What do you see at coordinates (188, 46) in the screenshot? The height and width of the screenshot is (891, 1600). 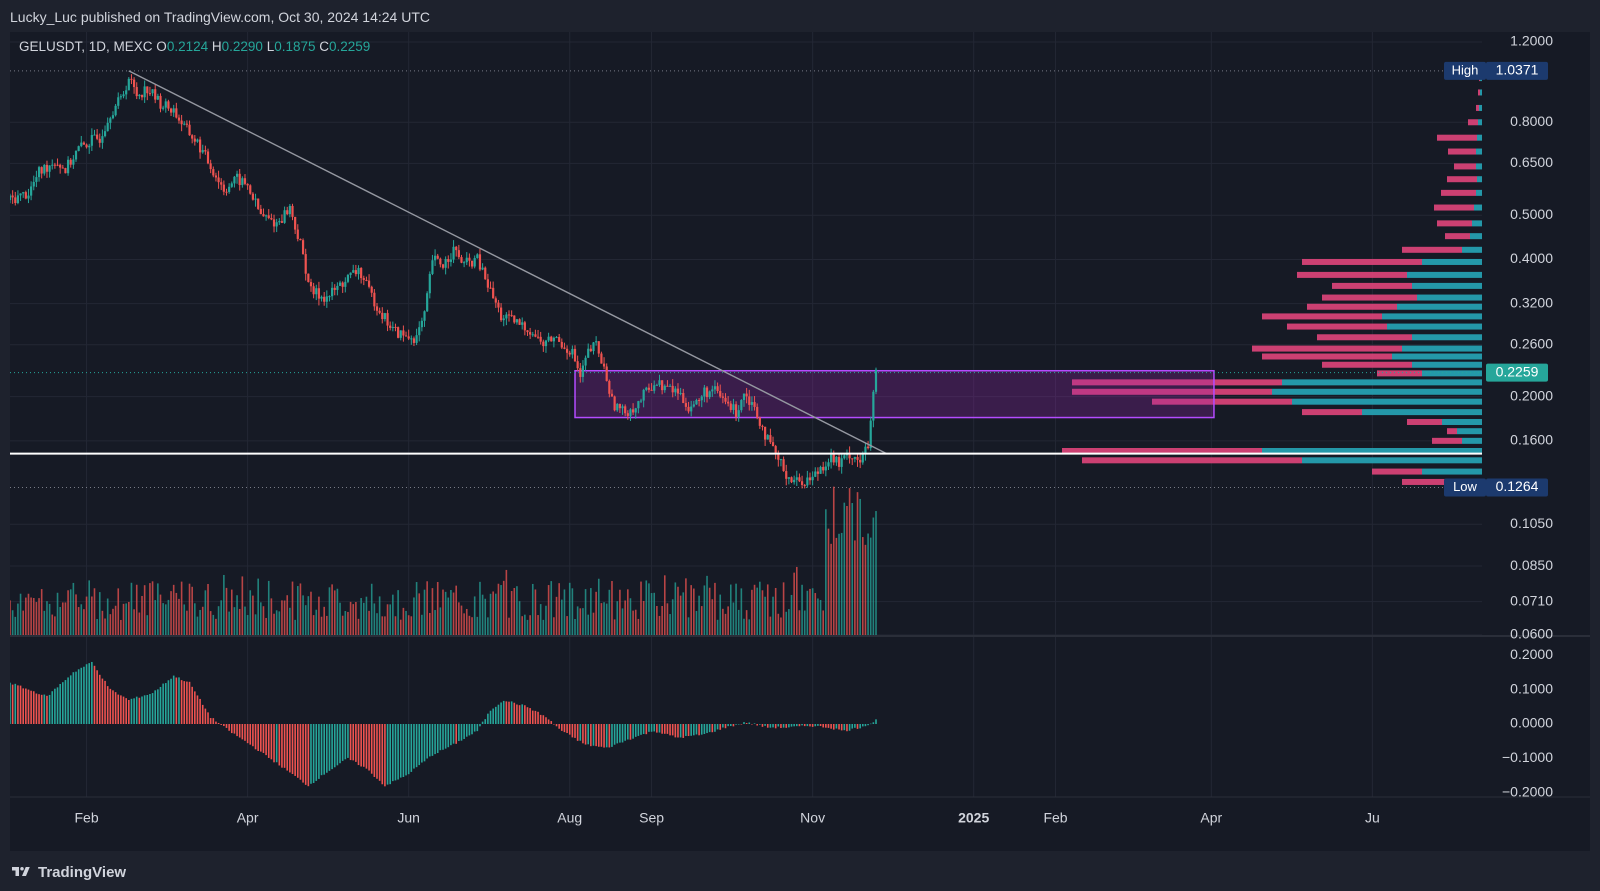 I see `open-value: 0.2124` at bounding box center [188, 46].